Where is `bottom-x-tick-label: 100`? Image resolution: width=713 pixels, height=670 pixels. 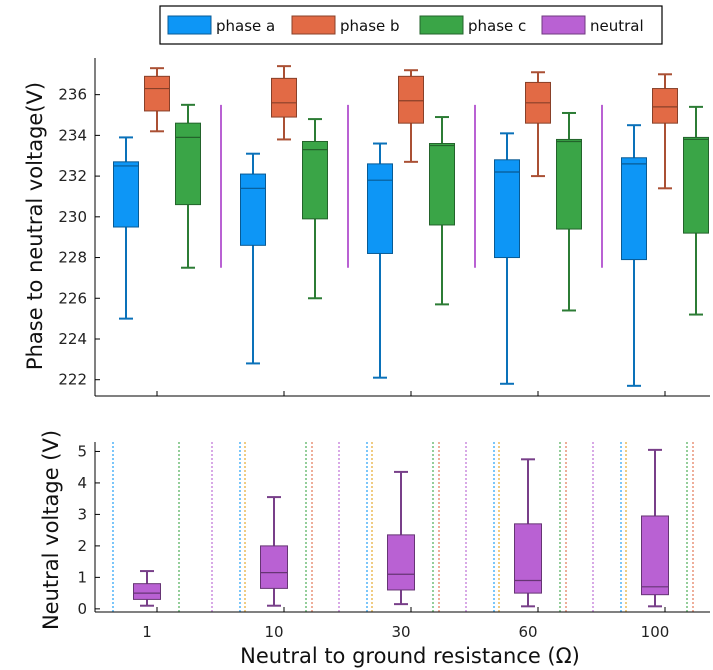 bottom-x-tick-label: 100 is located at coordinates (655, 632).